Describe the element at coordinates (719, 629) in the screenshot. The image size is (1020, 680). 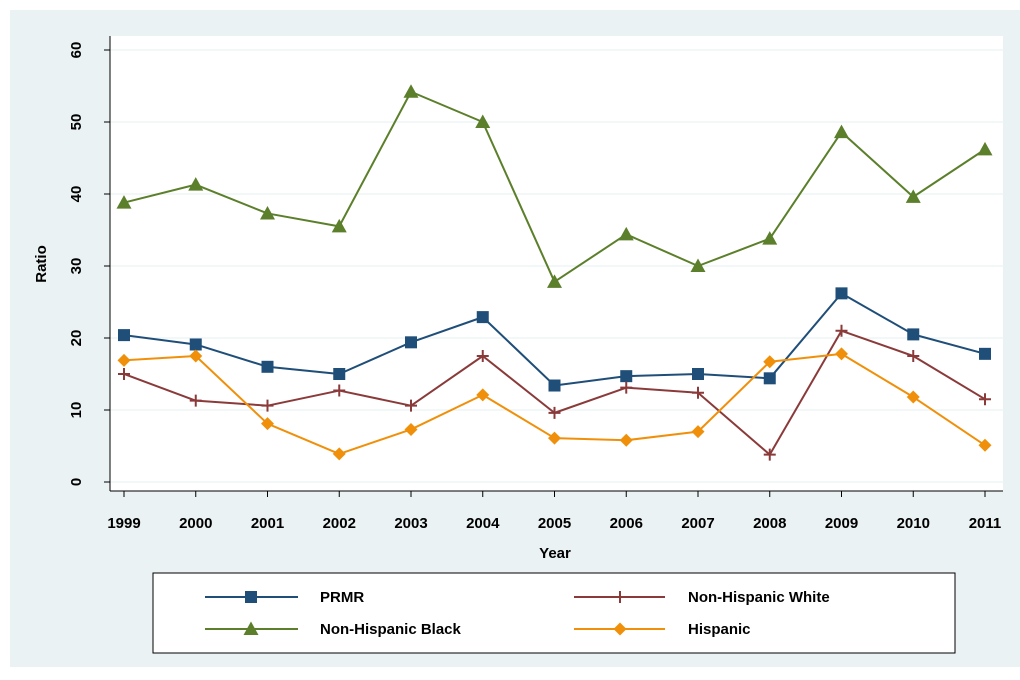
I see `legend-label: Hispanic` at that location.